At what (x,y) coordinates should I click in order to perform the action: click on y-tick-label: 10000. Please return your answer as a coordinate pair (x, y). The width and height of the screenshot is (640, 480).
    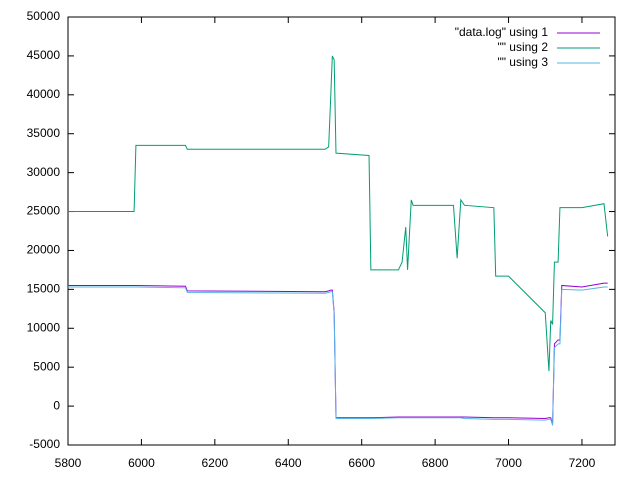
    Looking at the image, I should click on (44, 327).